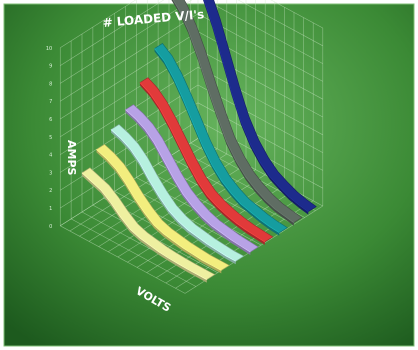 Image resolution: width=418 pixels, height=350 pixels. Describe the element at coordinates (50, 227) in the screenshot. I see `y-tick-label: 0` at that location.